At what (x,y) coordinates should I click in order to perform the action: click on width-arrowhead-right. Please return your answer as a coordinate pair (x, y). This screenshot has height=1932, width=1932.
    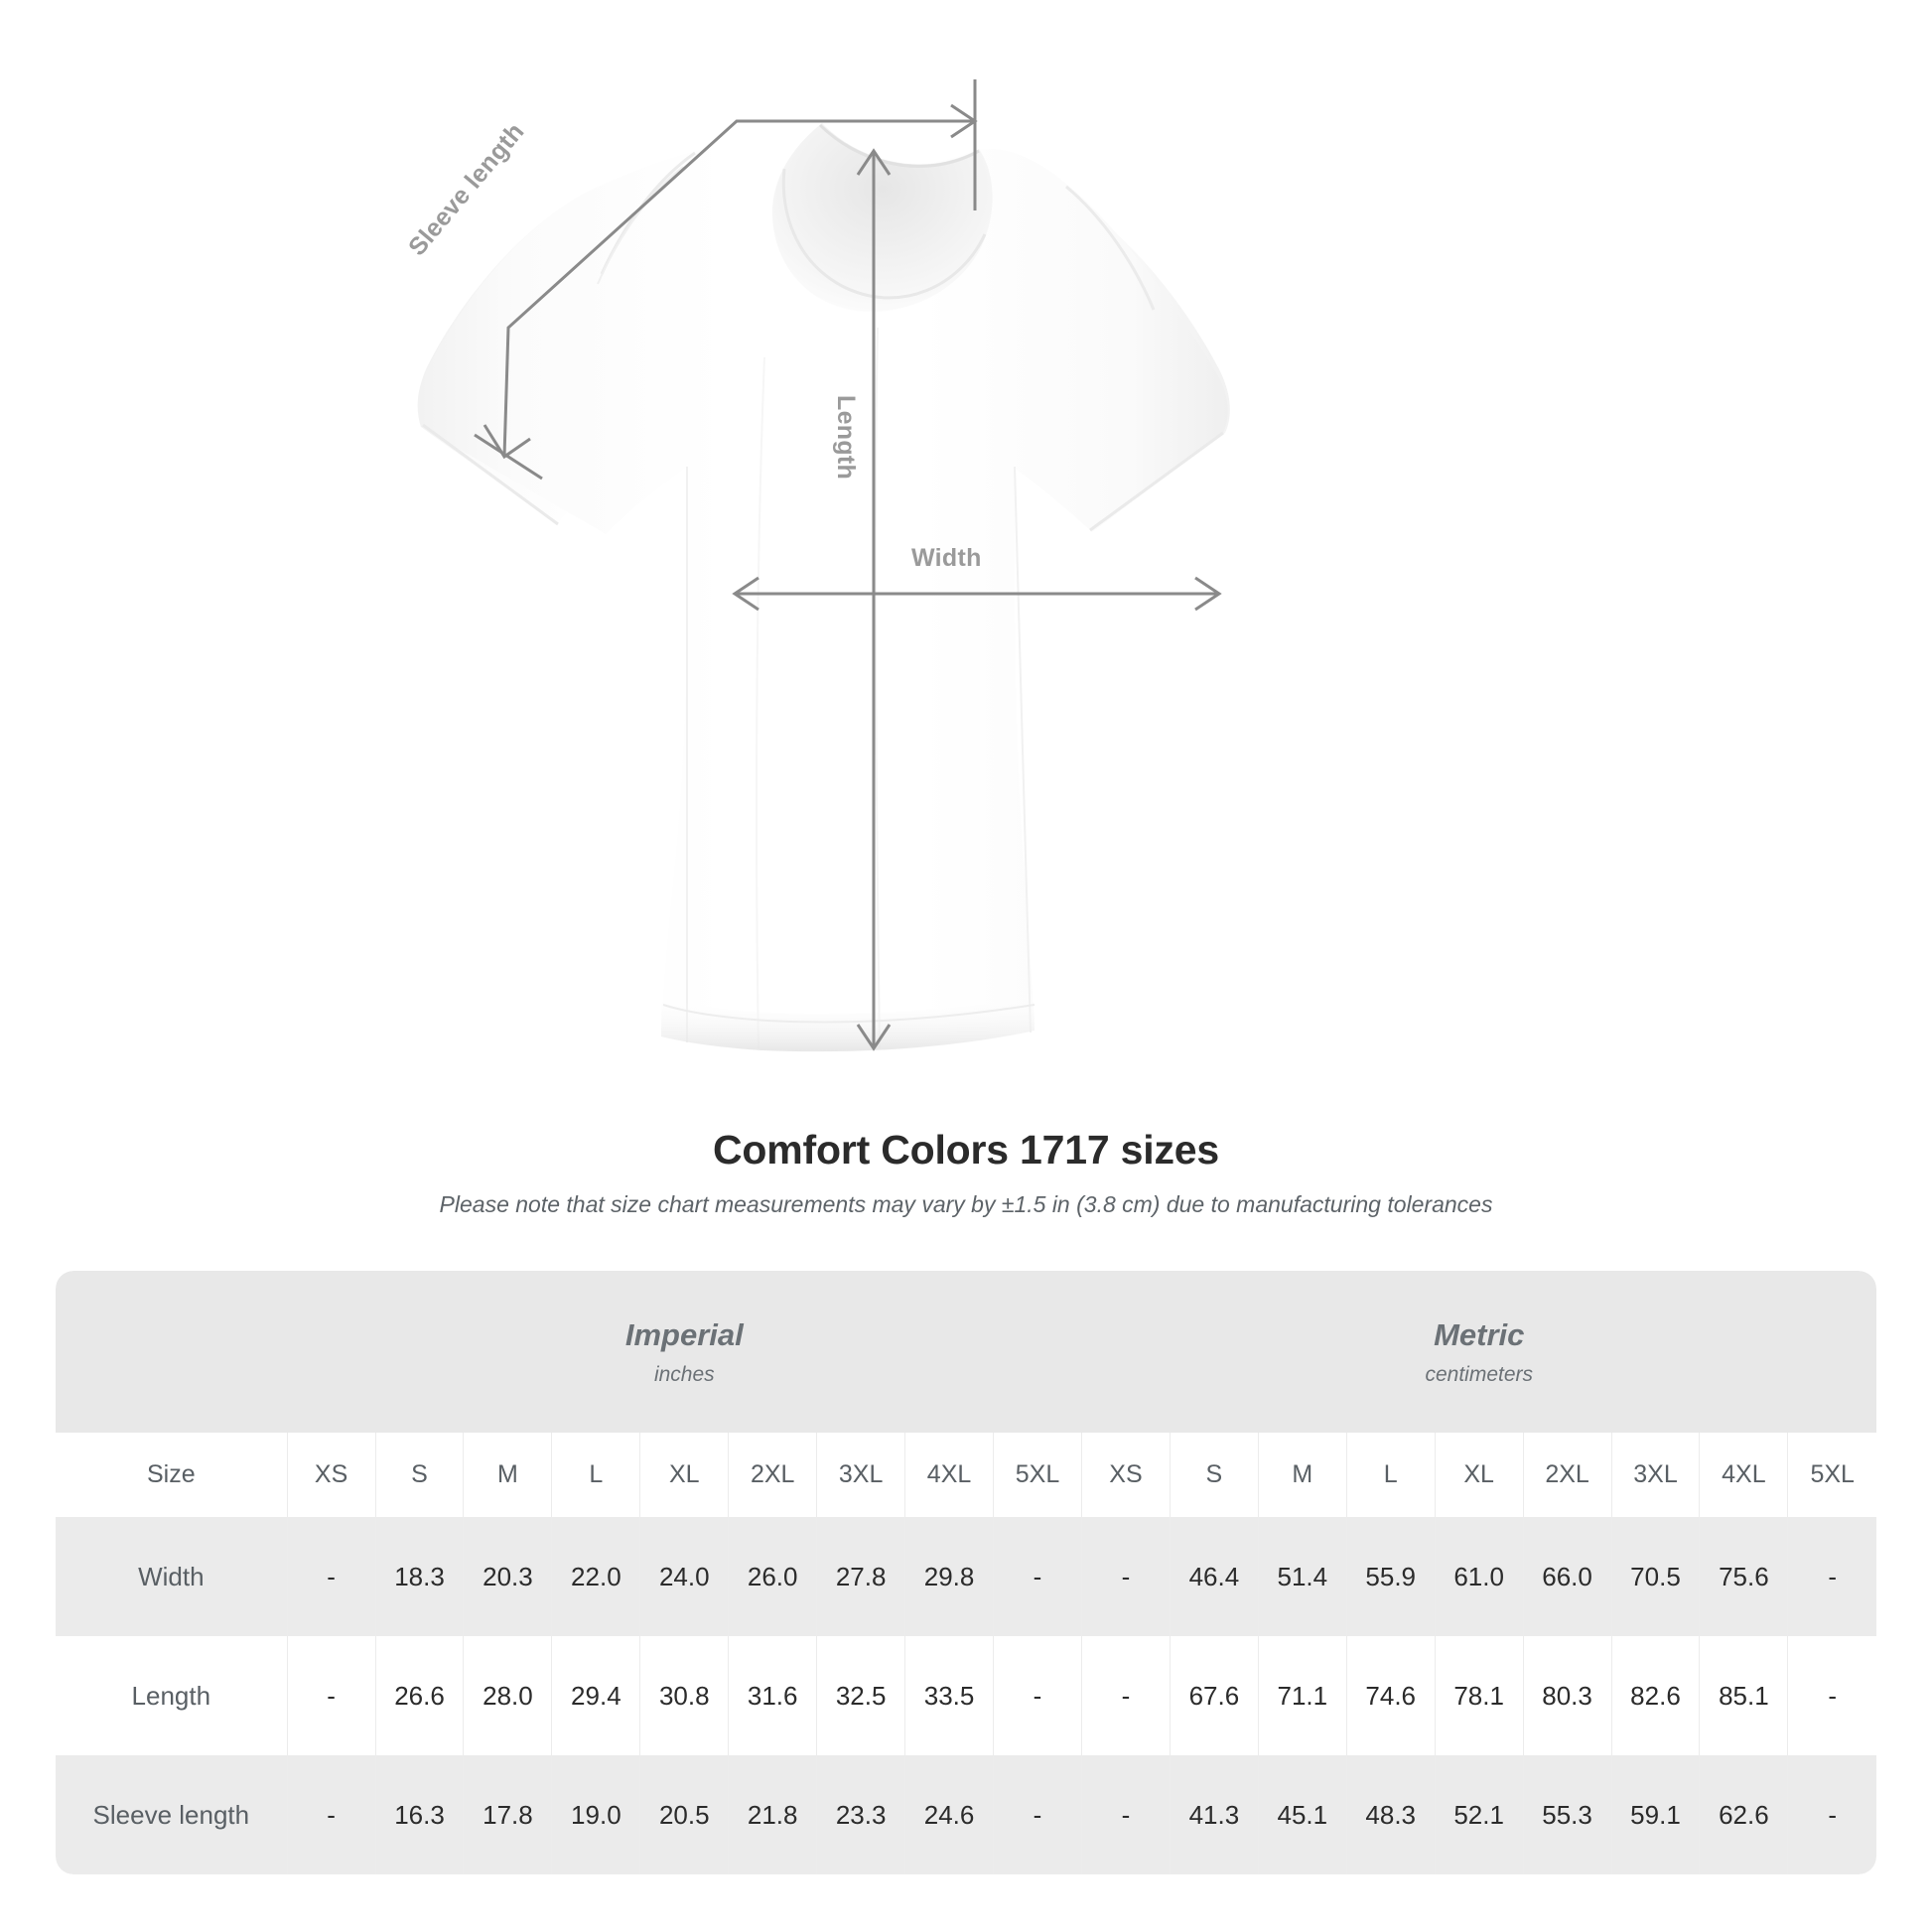
    Looking at the image, I should click on (1208, 594).